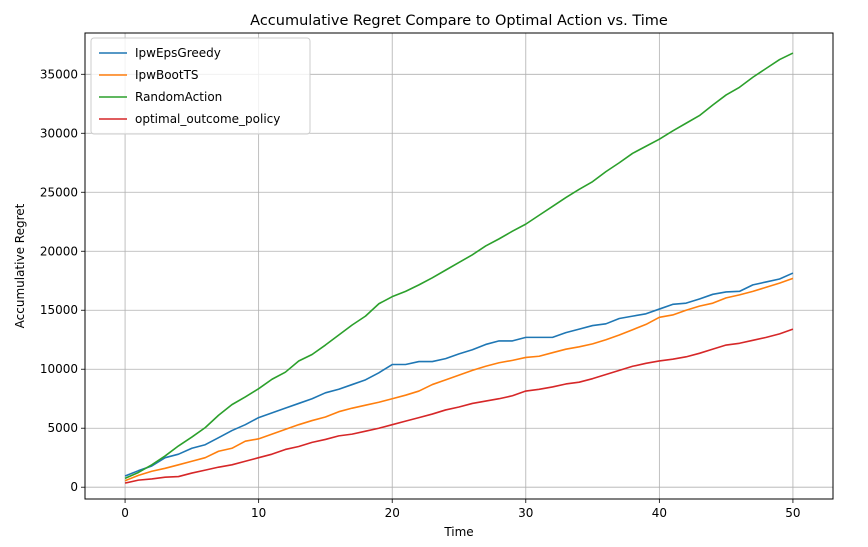 Image resolution: width=868 pixels, height=547 pixels. What do you see at coordinates (392, 513) in the screenshot?
I see `x-tick-label: 20` at bounding box center [392, 513].